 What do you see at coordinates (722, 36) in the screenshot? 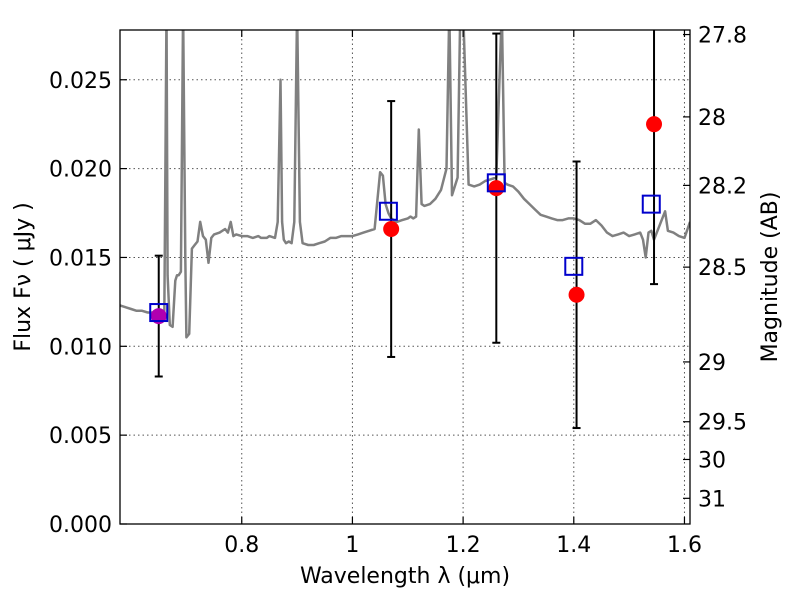
I see `y2-tick-label: 27.8` at bounding box center [722, 36].